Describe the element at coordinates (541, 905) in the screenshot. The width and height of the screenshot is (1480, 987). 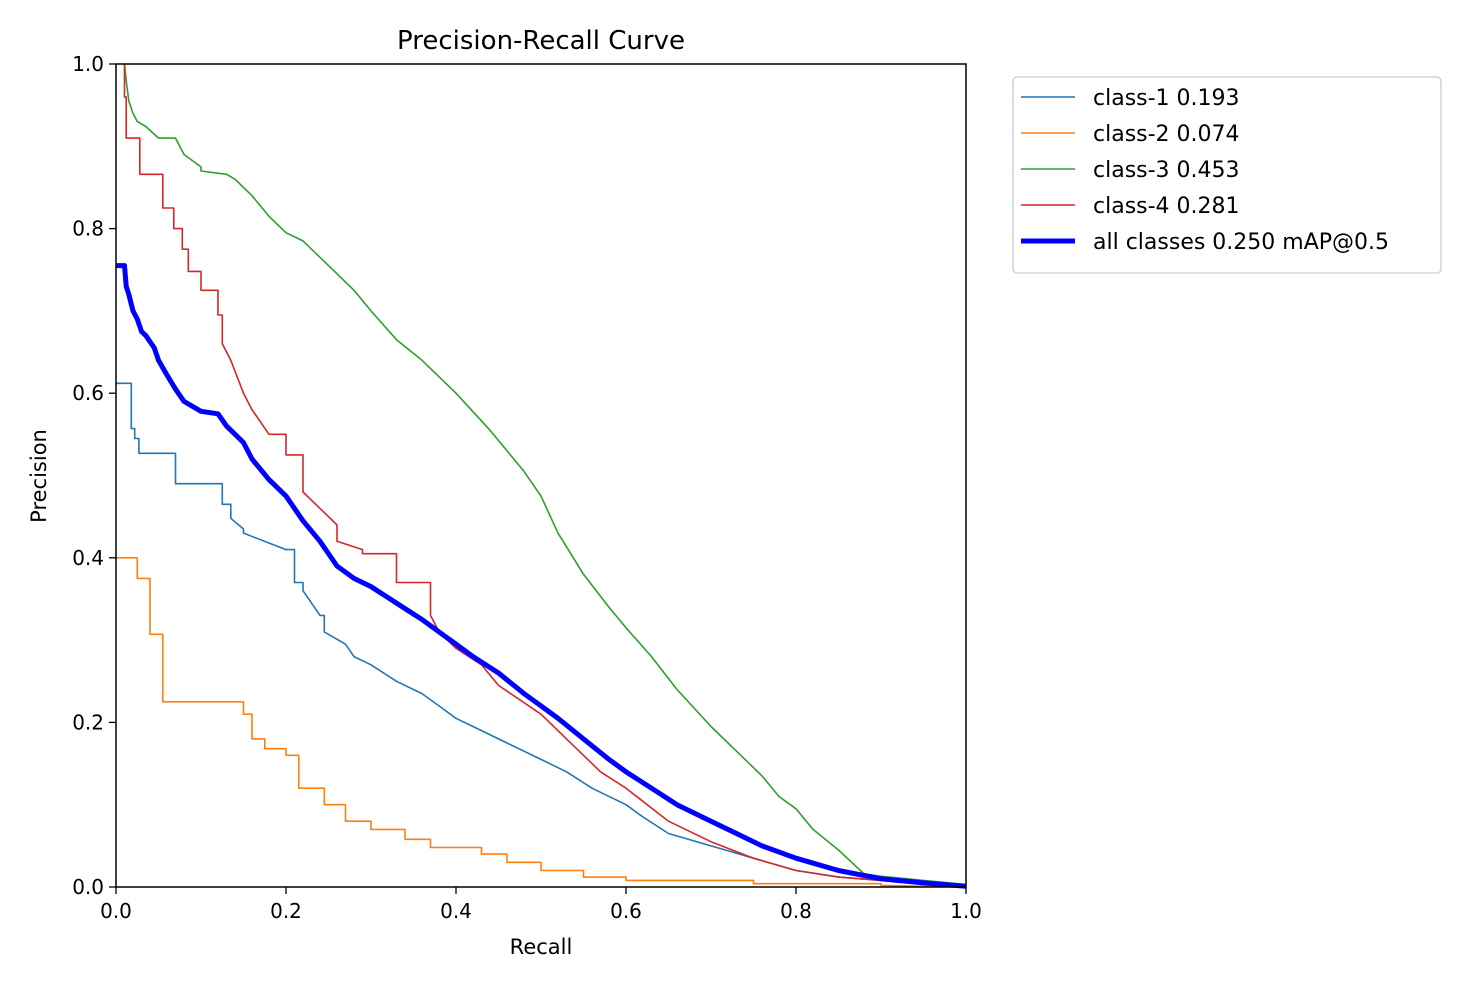
I see `x-axis: 0.0 0.2 0.4 0.6 0.8 1.0` at that location.